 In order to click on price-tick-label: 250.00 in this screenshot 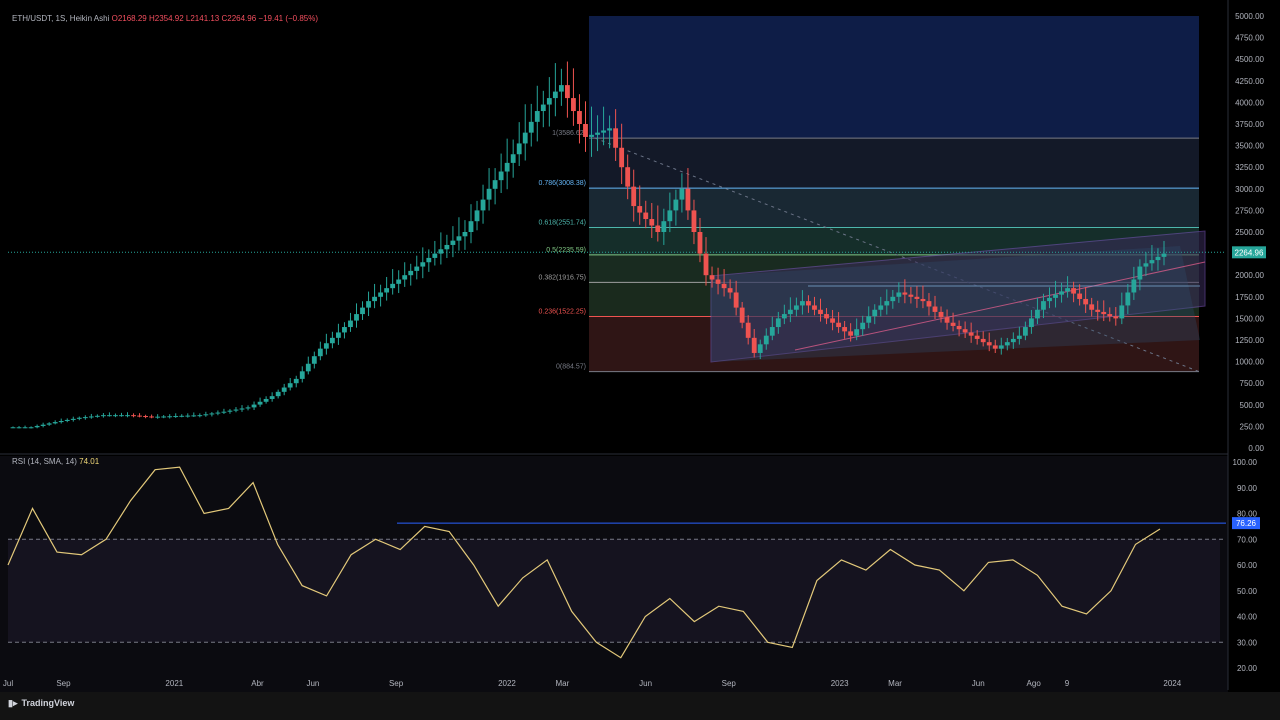, I will do `click(1252, 426)`.